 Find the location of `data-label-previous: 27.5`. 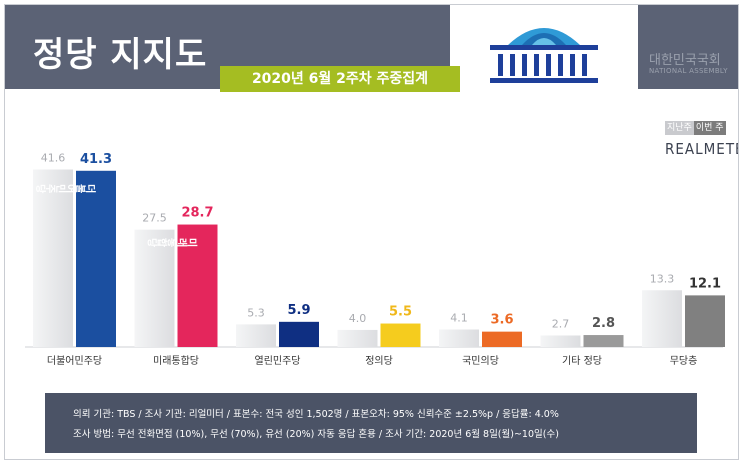

data-label-previous: 27.5 is located at coordinates (154, 218).